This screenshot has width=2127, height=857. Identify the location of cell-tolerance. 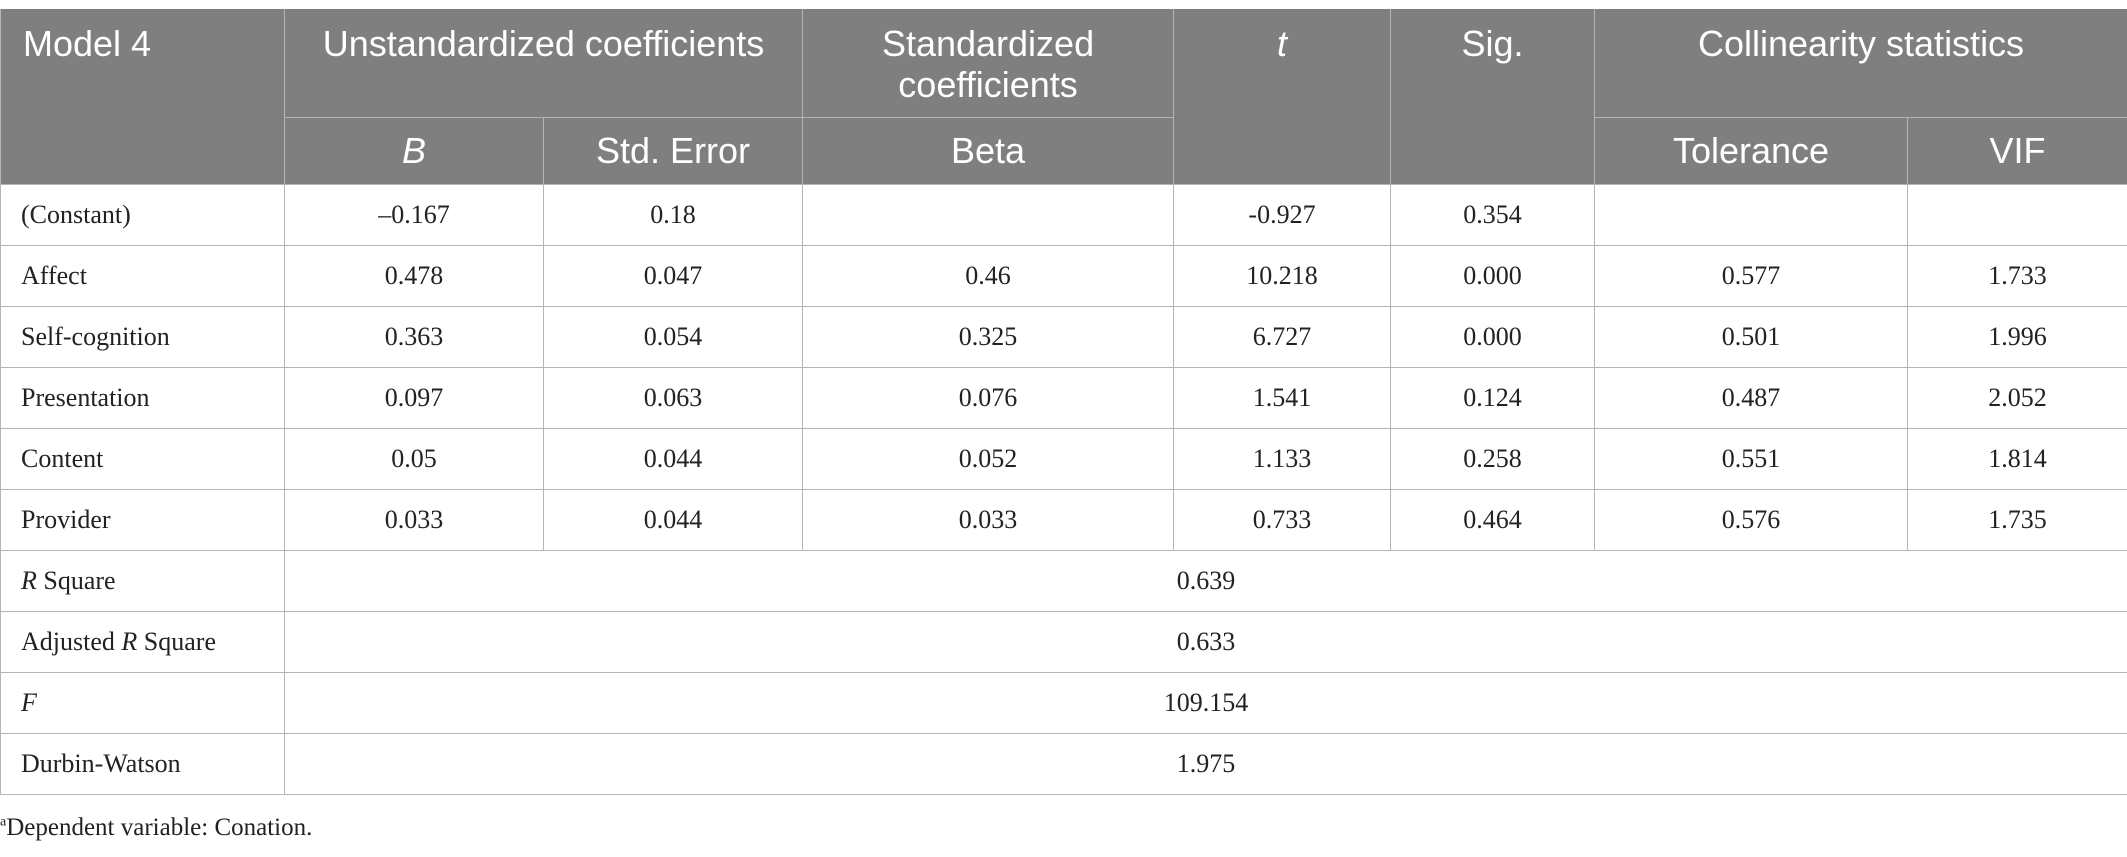
(1751, 214).